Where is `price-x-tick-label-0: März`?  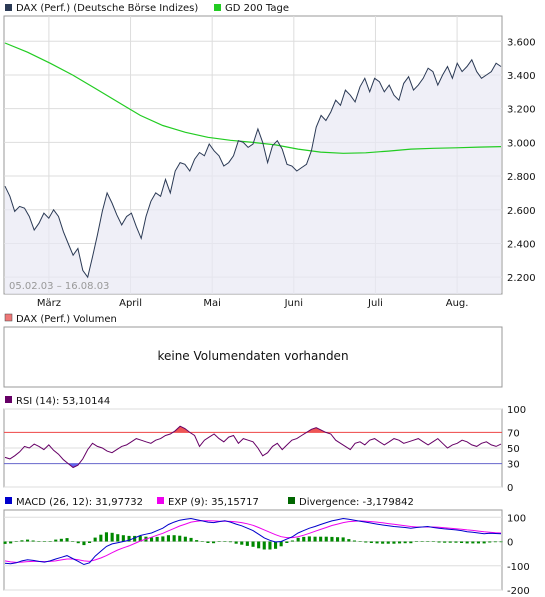
price-x-tick-label-0: März is located at coordinates (49, 303).